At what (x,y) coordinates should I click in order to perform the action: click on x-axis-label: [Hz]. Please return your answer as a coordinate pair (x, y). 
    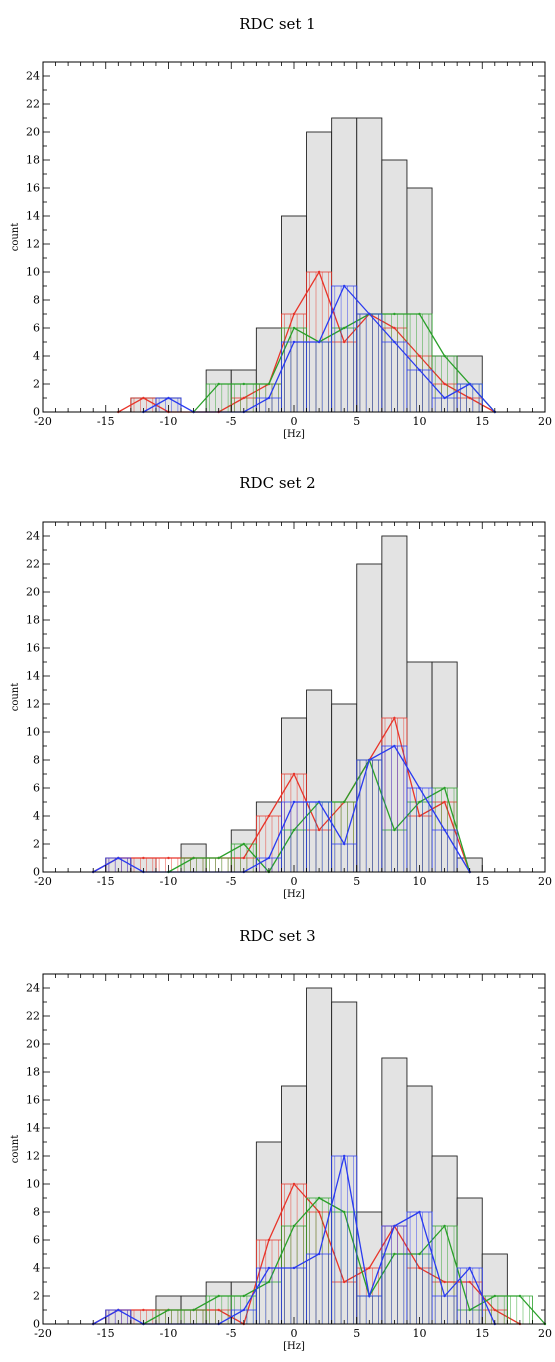
    Looking at the image, I should click on (294, 434).